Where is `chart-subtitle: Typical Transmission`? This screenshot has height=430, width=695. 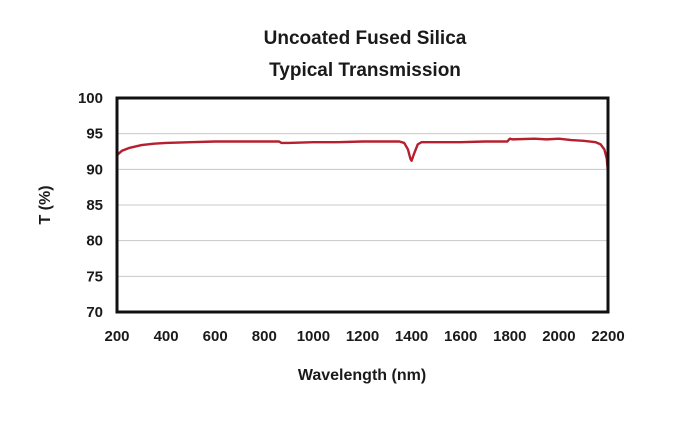 chart-subtitle: Typical Transmission is located at coordinates (365, 70).